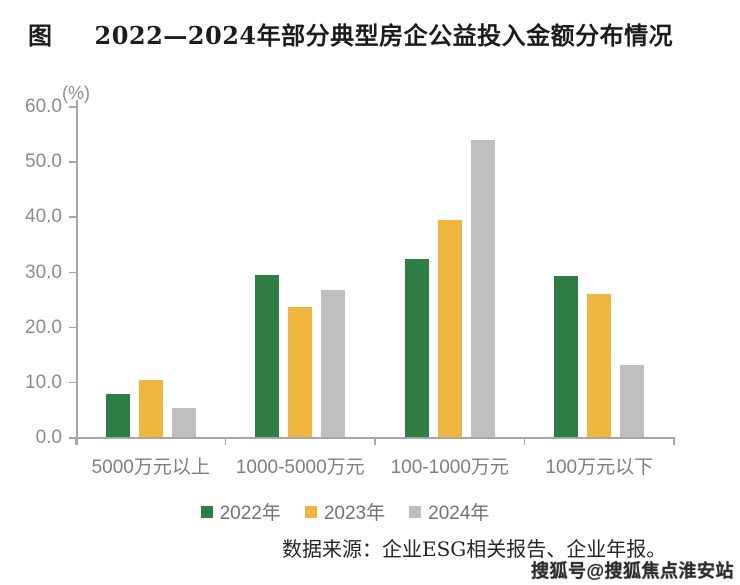 This screenshot has width=740, height=585. I want to click on data-source-note: 数据来源：企业ESG相关报告、企业年报。, so click(474, 549).